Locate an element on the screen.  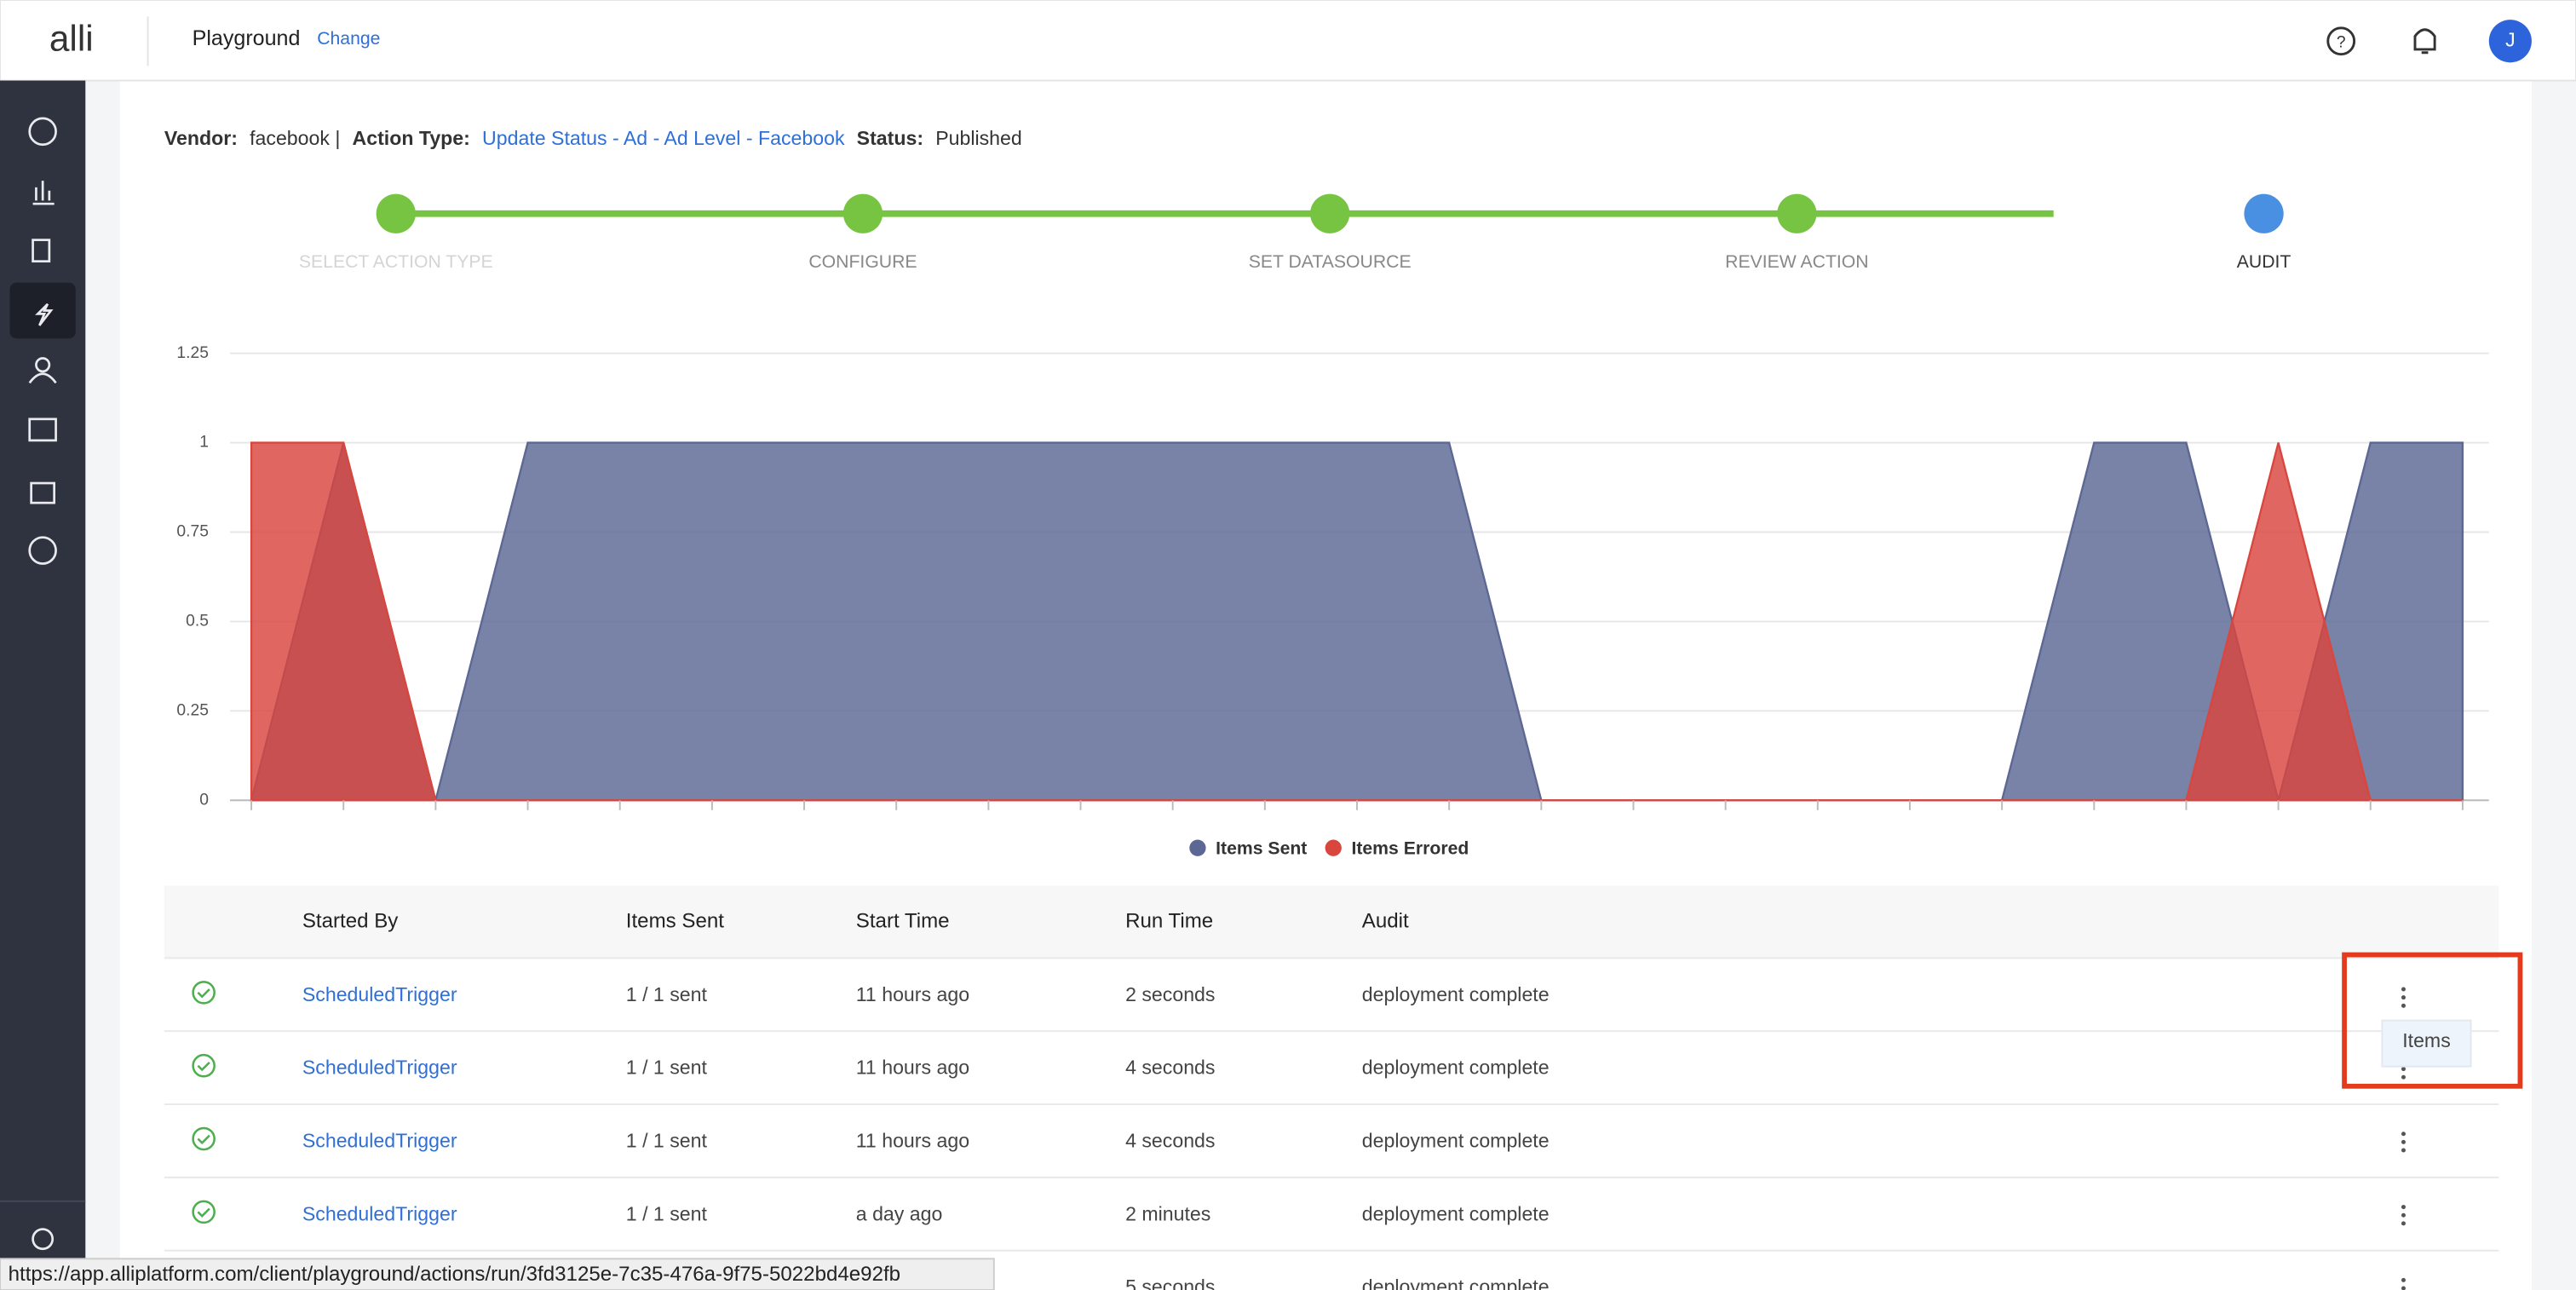
y-tick-label: 0.5 is located at coordinates (197, 622).